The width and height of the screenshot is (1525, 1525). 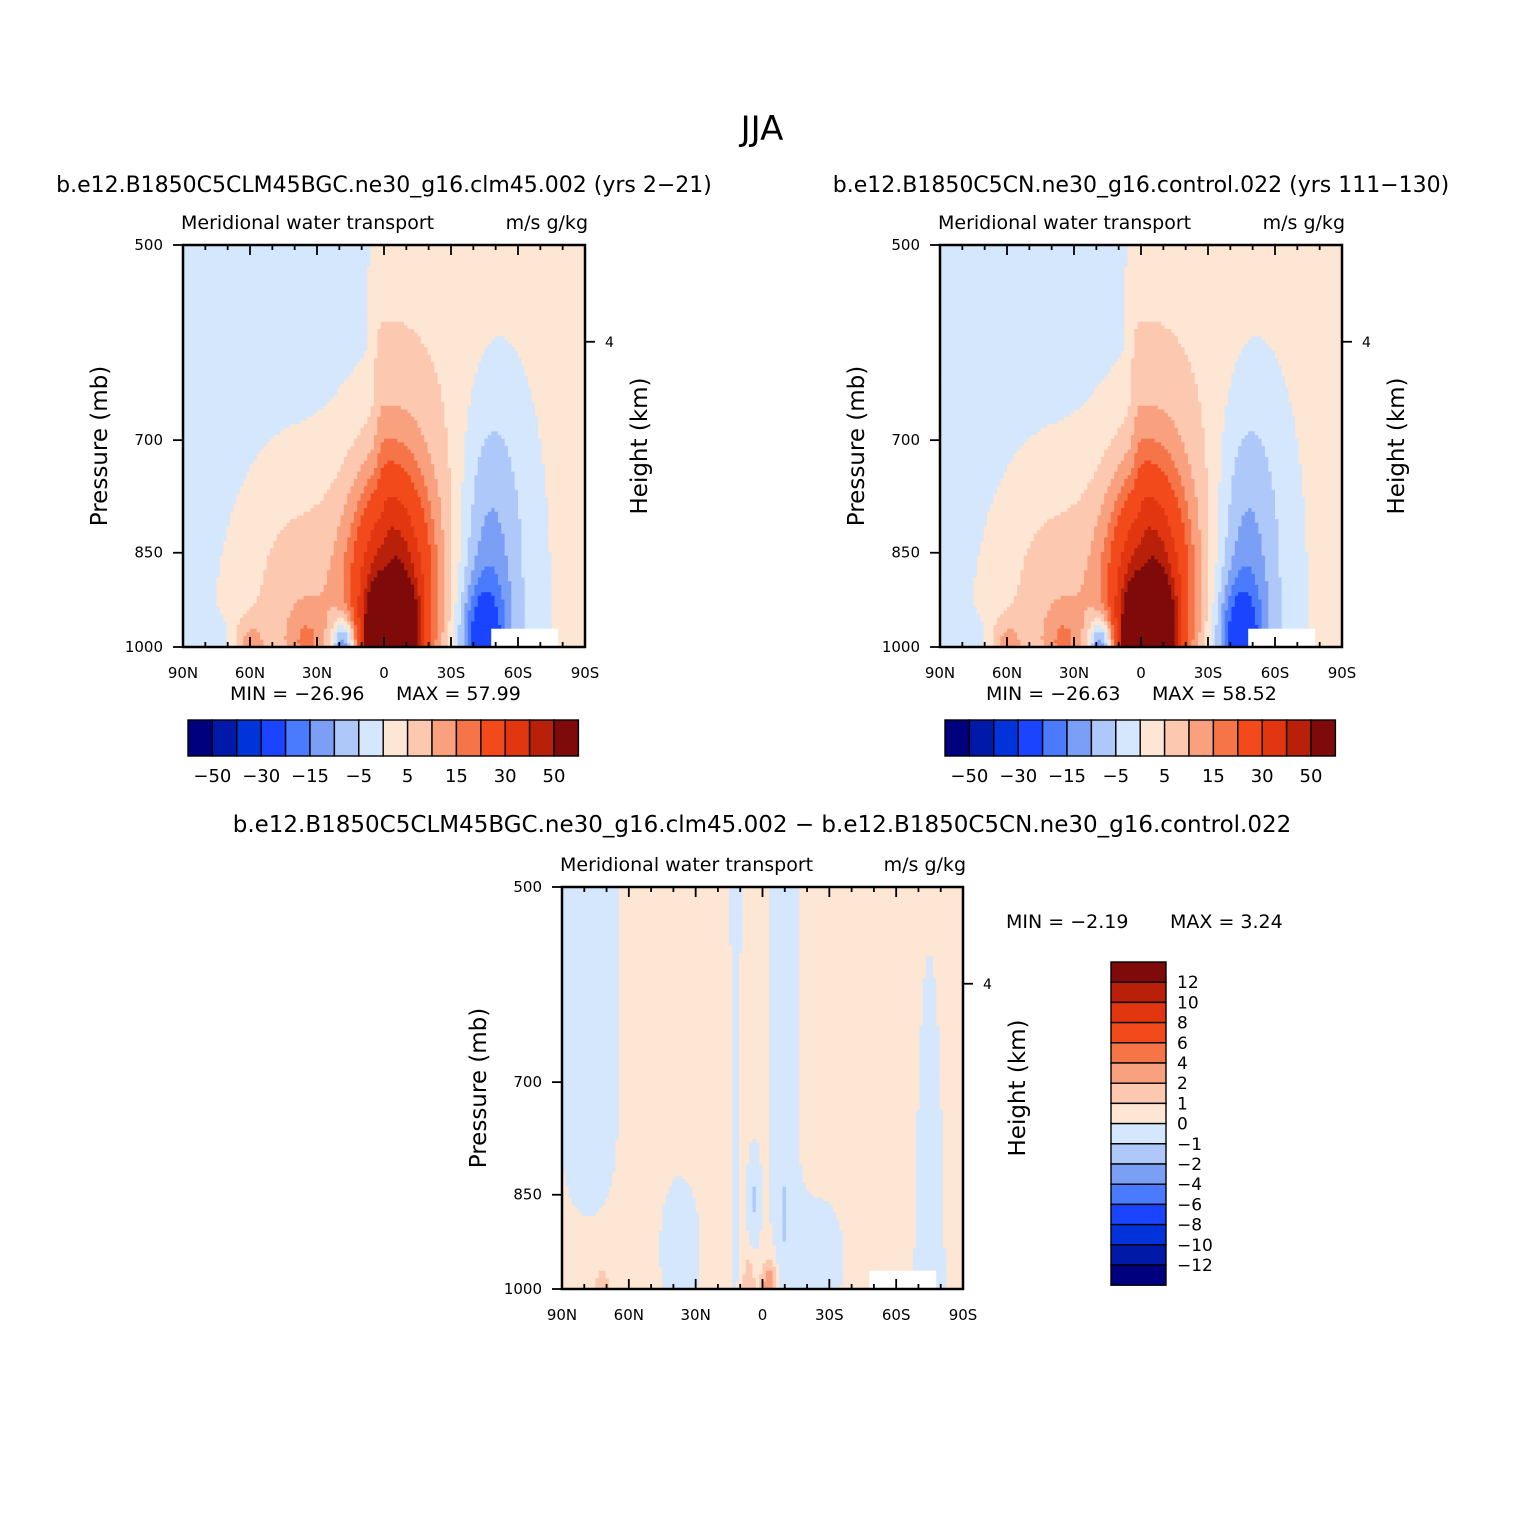 I want to click on colorbar-label: 5, so click(x=407, y=776).